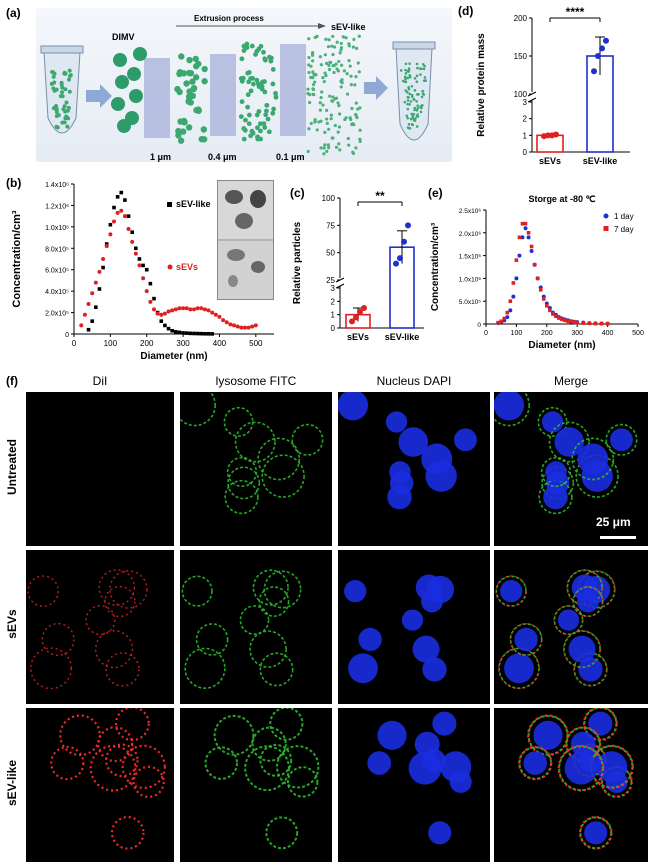 This screenshot has width=650, height=867. I want to click on y-tick-label: 100, so click(521, 94).